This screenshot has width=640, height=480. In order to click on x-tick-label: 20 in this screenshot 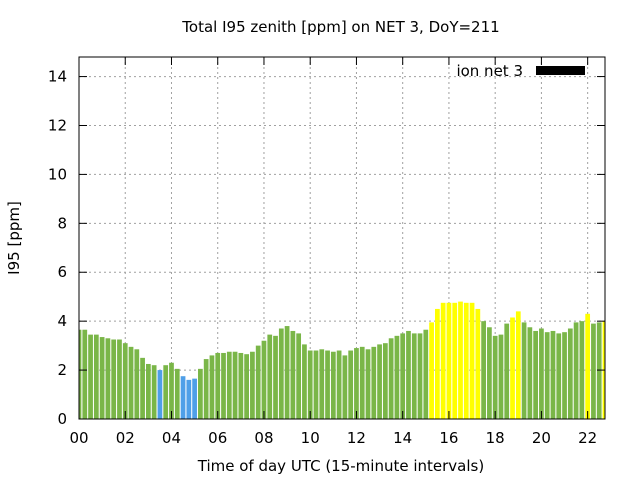, I will do `click(541, 438)`.